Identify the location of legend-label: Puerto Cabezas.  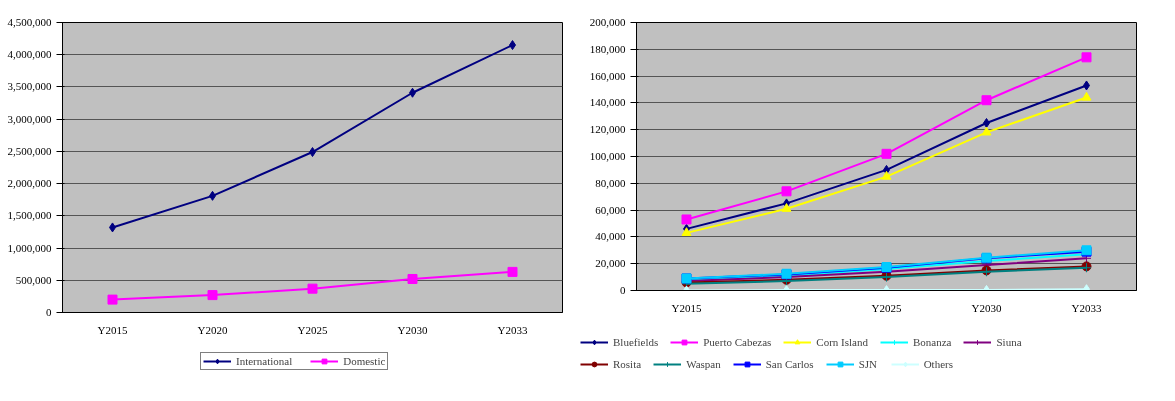
(737, 342).